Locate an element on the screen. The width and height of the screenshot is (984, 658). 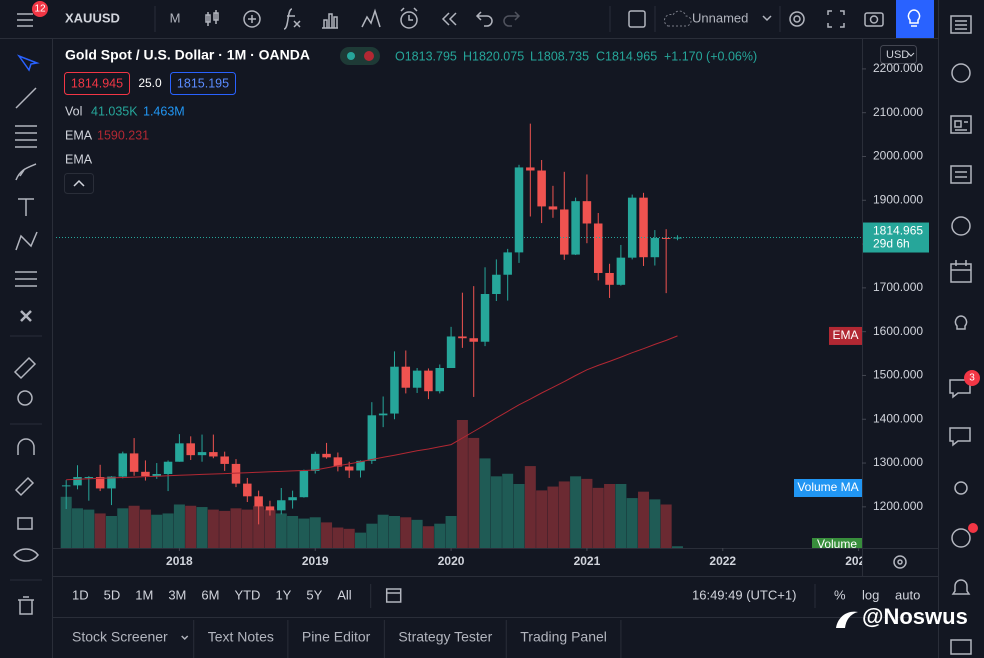
help-button is located at coordinates (961, 647).